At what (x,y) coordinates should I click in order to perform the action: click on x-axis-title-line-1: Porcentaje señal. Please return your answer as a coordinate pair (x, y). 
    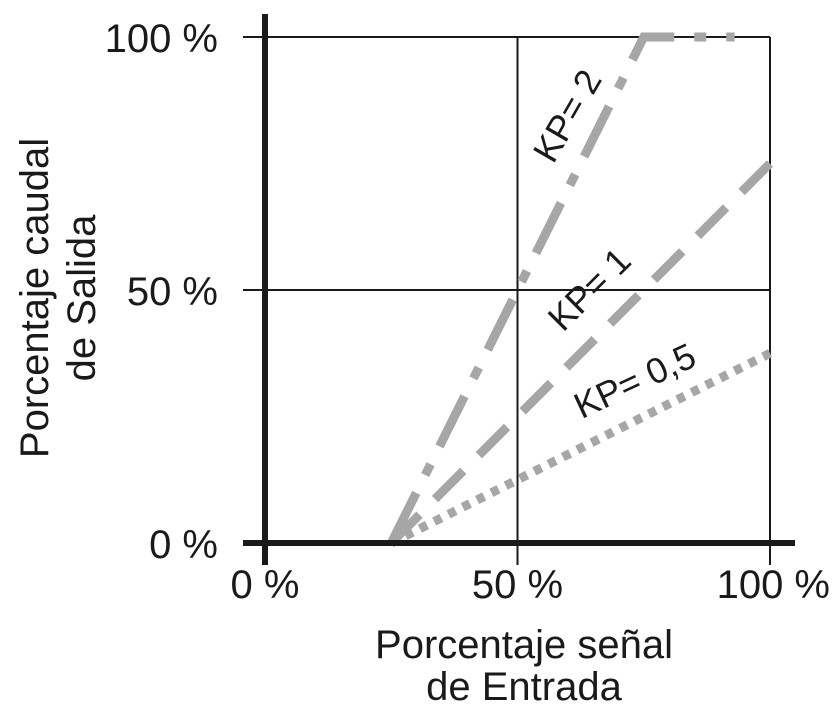
    Looking at the image, I should click on (524, 645).